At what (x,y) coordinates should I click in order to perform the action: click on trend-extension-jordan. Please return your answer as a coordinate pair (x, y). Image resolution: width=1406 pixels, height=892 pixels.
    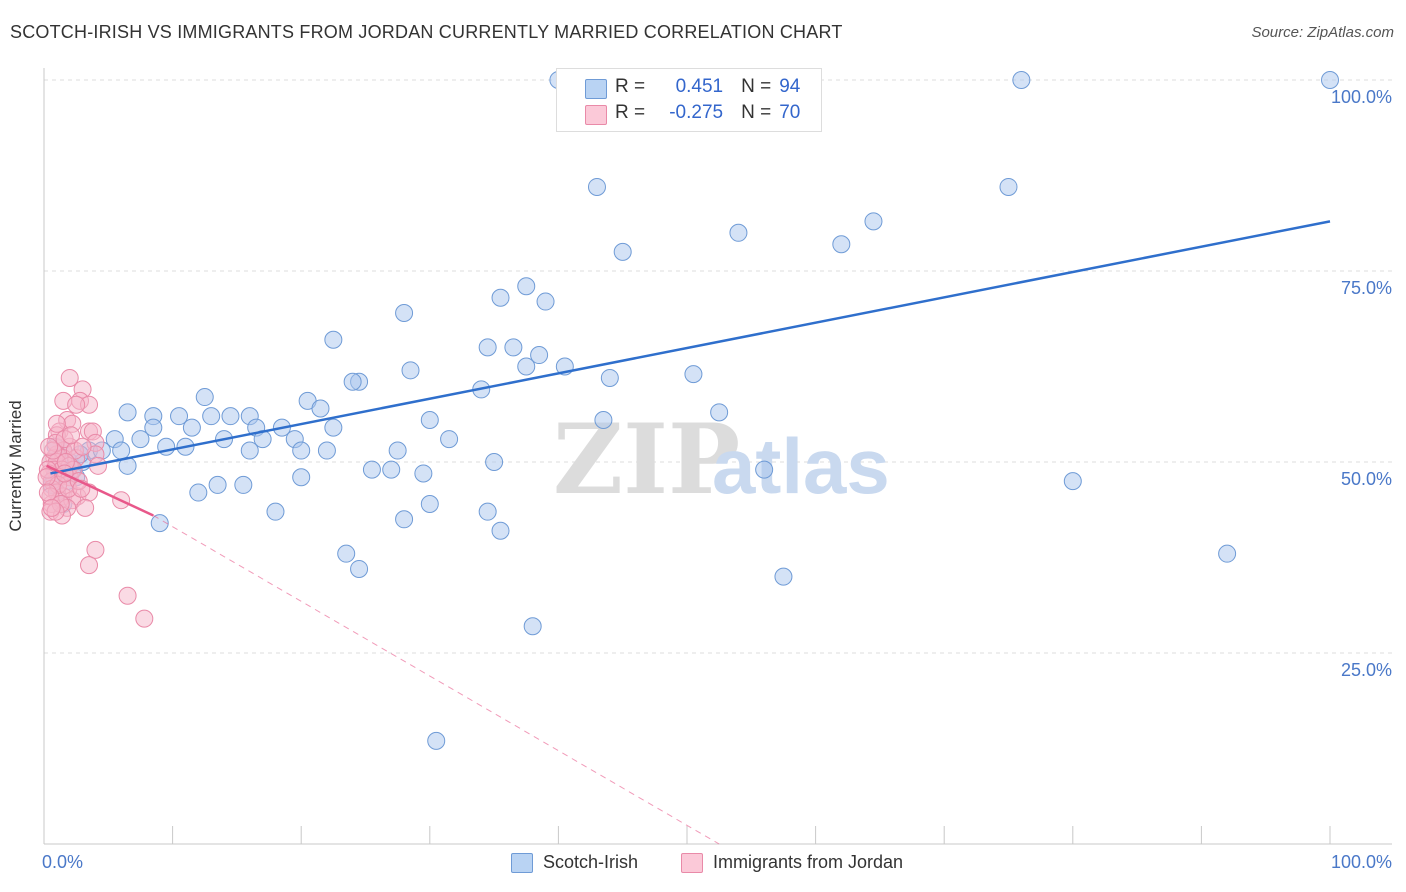
    Looking at the image, I should click on (436, 680).